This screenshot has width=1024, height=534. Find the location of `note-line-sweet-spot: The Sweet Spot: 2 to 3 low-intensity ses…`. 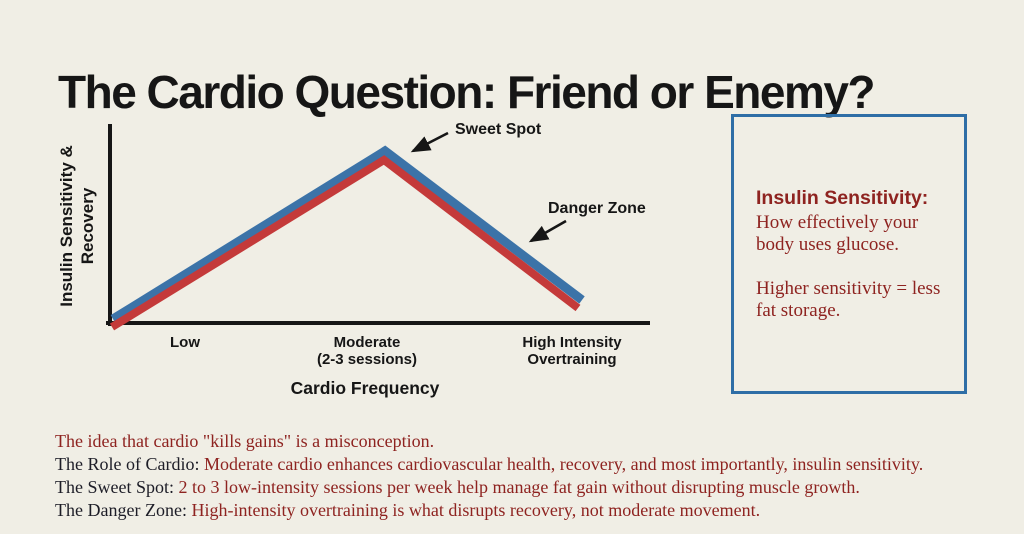

note-line-sweet-spot: The Sweet Spot: 2 to 3 low-intensity ses… is located at coordinates (530, 487).